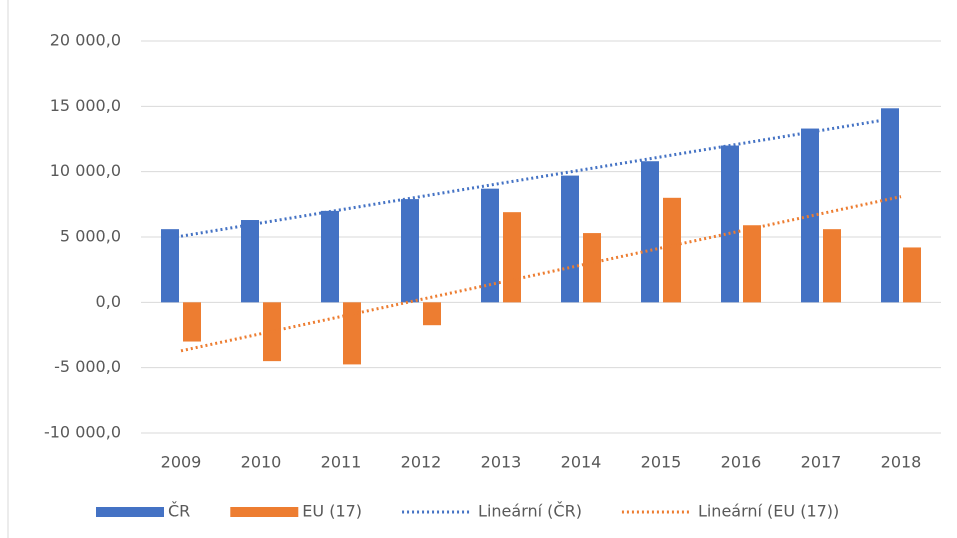 Image resolution: width=957 pixels, height=538 pixels. Describe the element at coordinates (181, 462) in the screenshot. I see `x-tick-label: 2009` at that location.